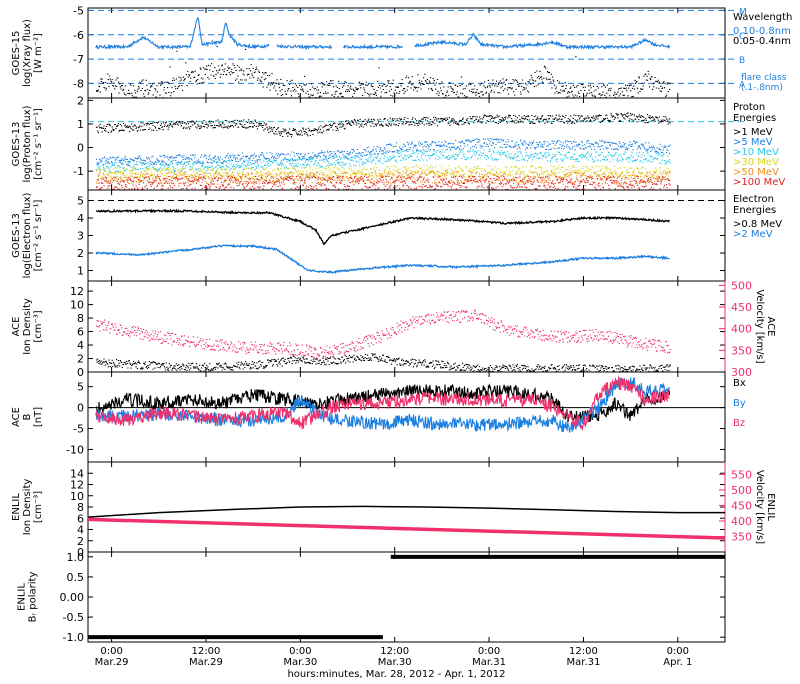  I want to click on x-tick-date-label: Apr. 1, so click(677, 662).